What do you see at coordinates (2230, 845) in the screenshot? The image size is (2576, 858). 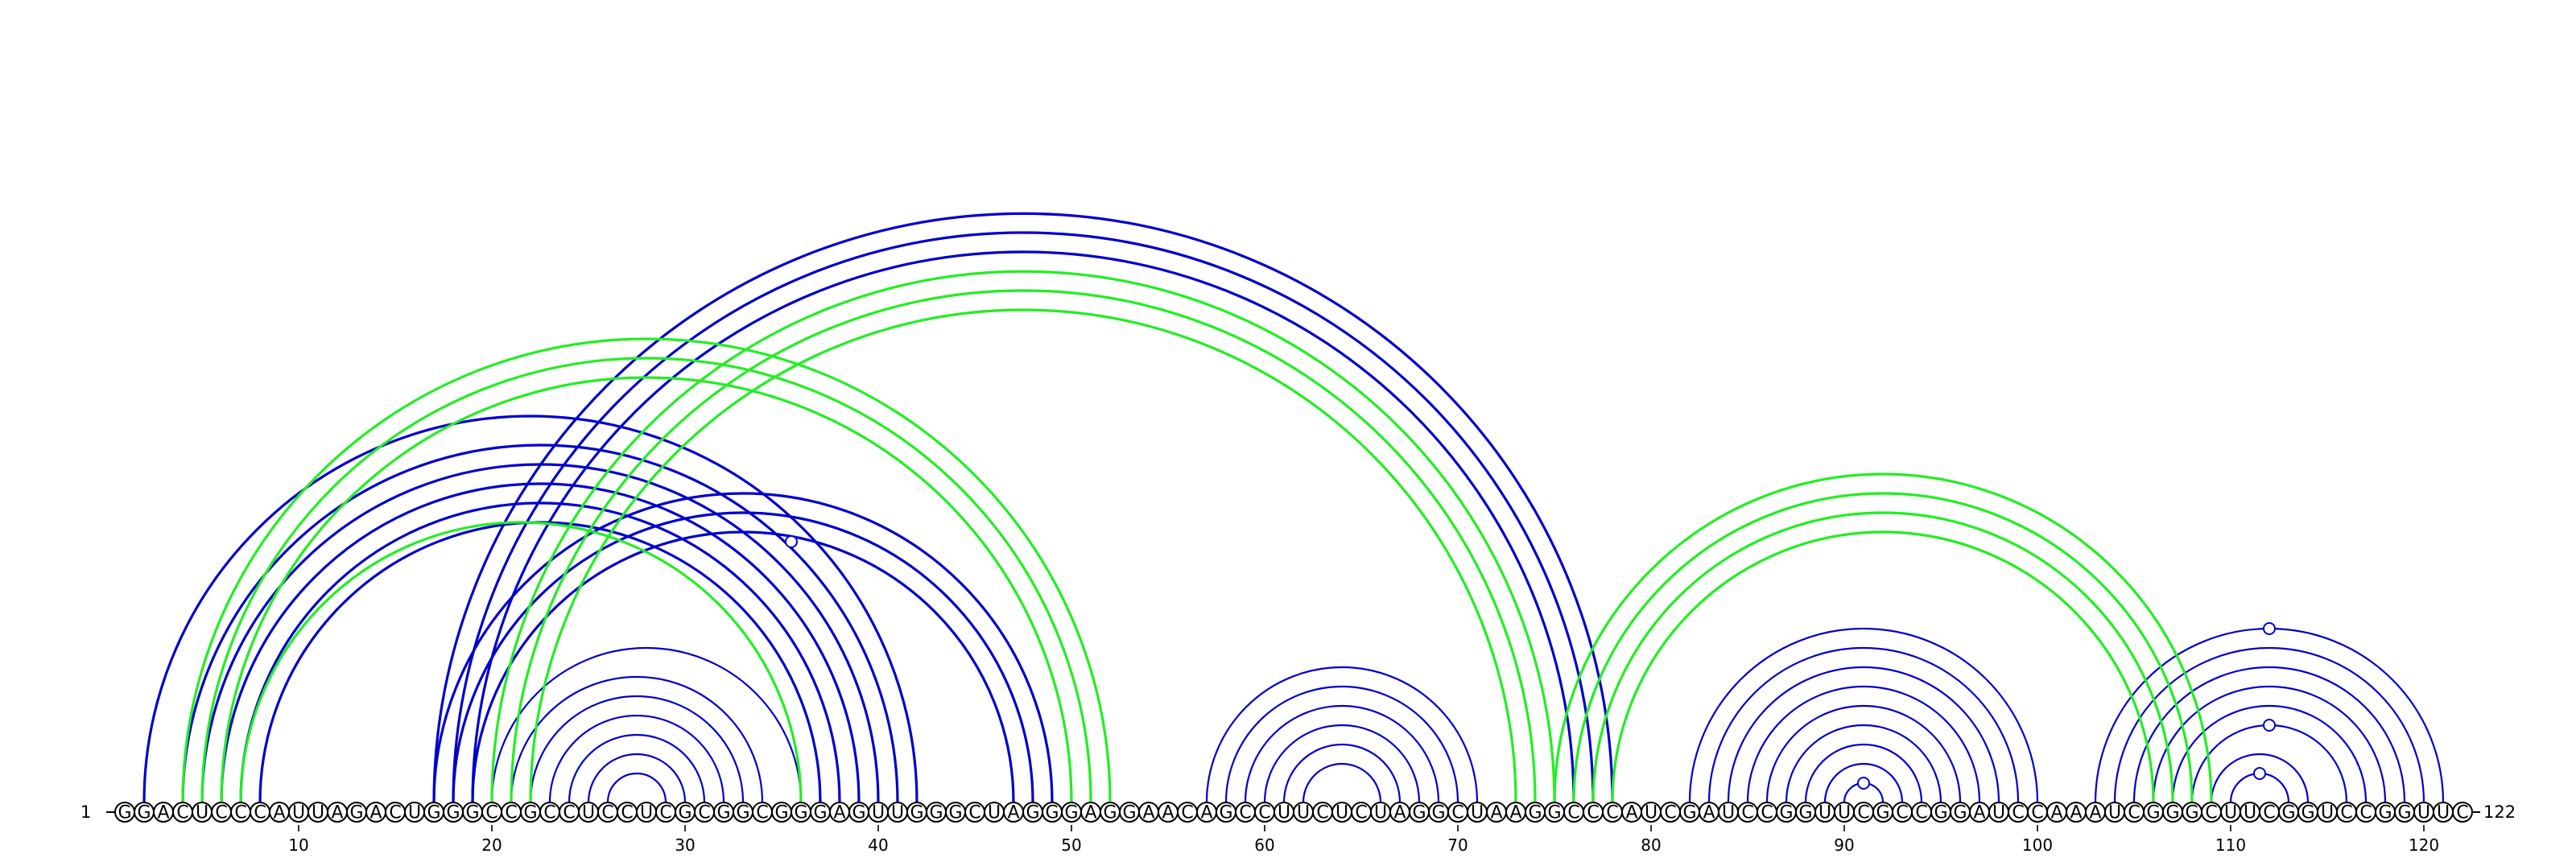 I see `tick-label-110: 110` at bounding box center [2230, 845].